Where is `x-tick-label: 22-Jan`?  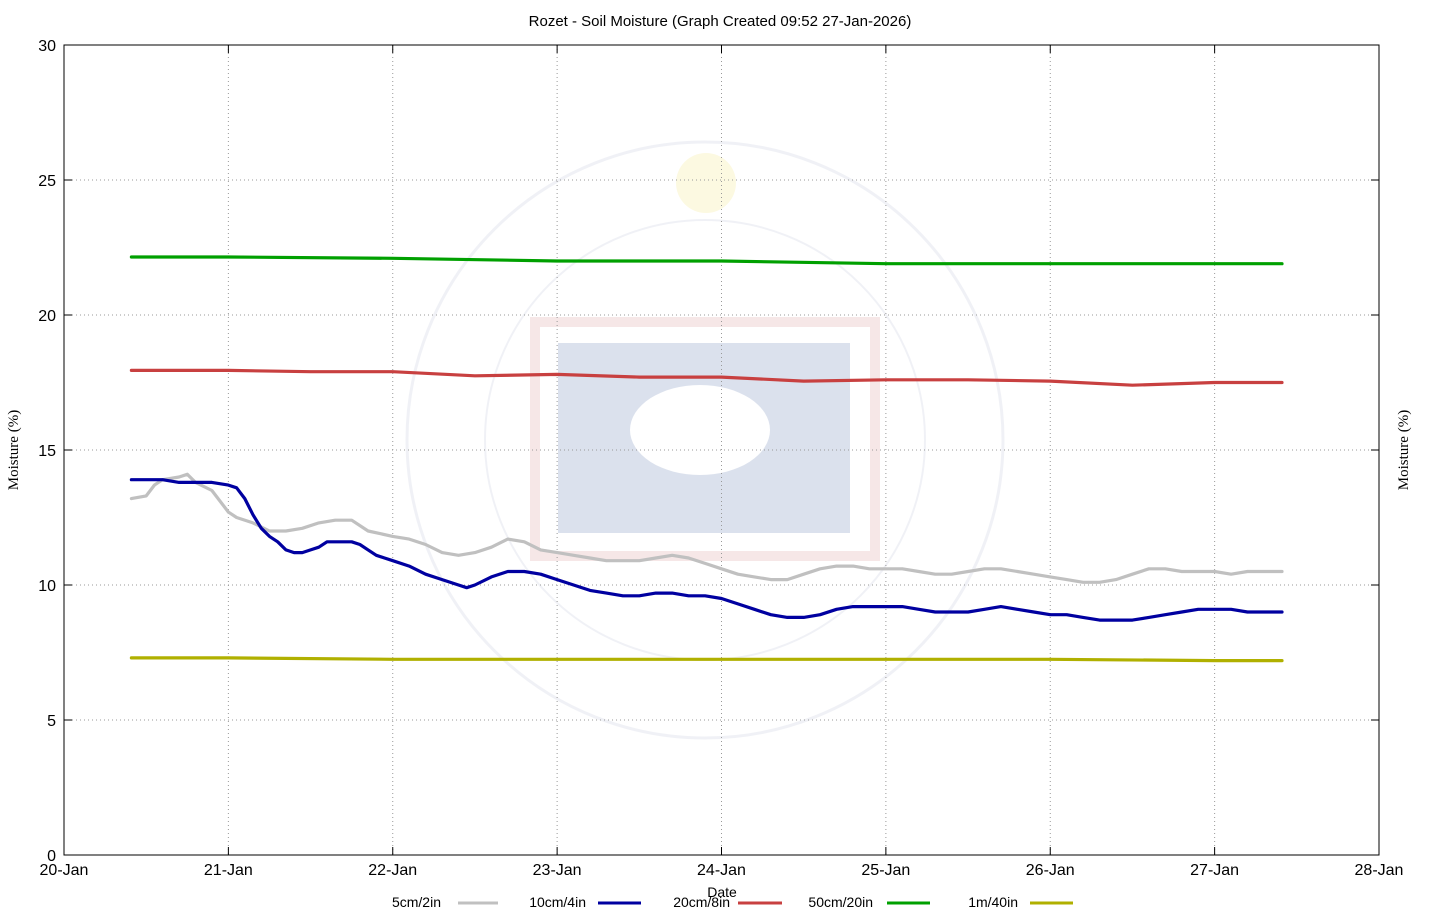 x-tick-label: 22-Jan is located at coordinates (392, 870).